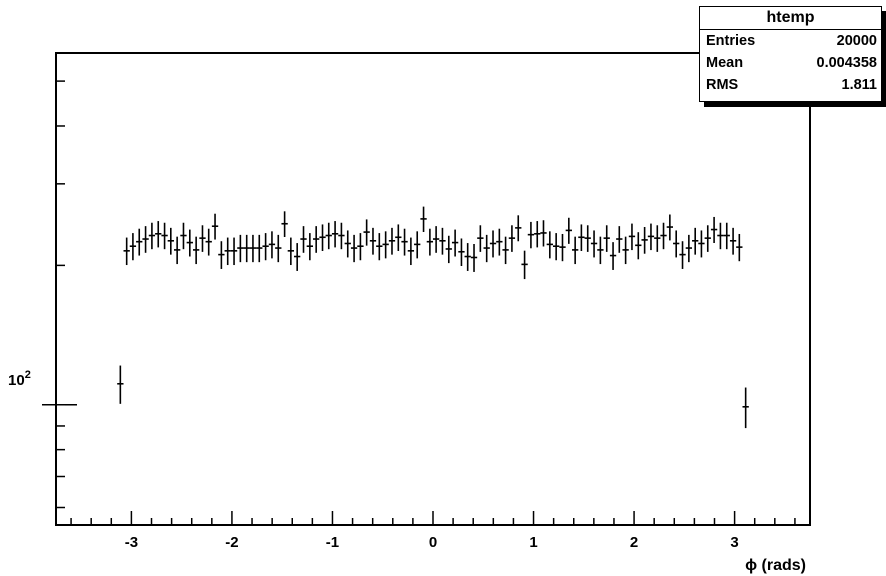 This screenshot has height=576, width=886. I want to click on x-tick-label: -3, so click(131, 542).